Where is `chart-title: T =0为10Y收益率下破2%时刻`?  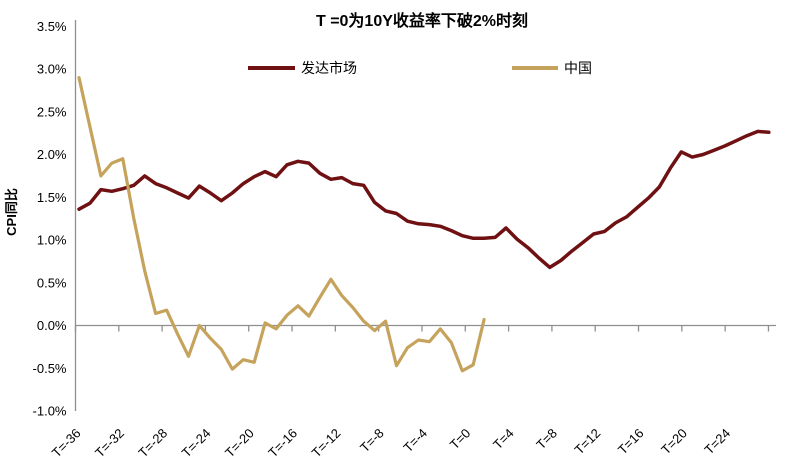 chart-title: T =0为10Y收益率下破2%时刻 is located at coordinates (422, 20).